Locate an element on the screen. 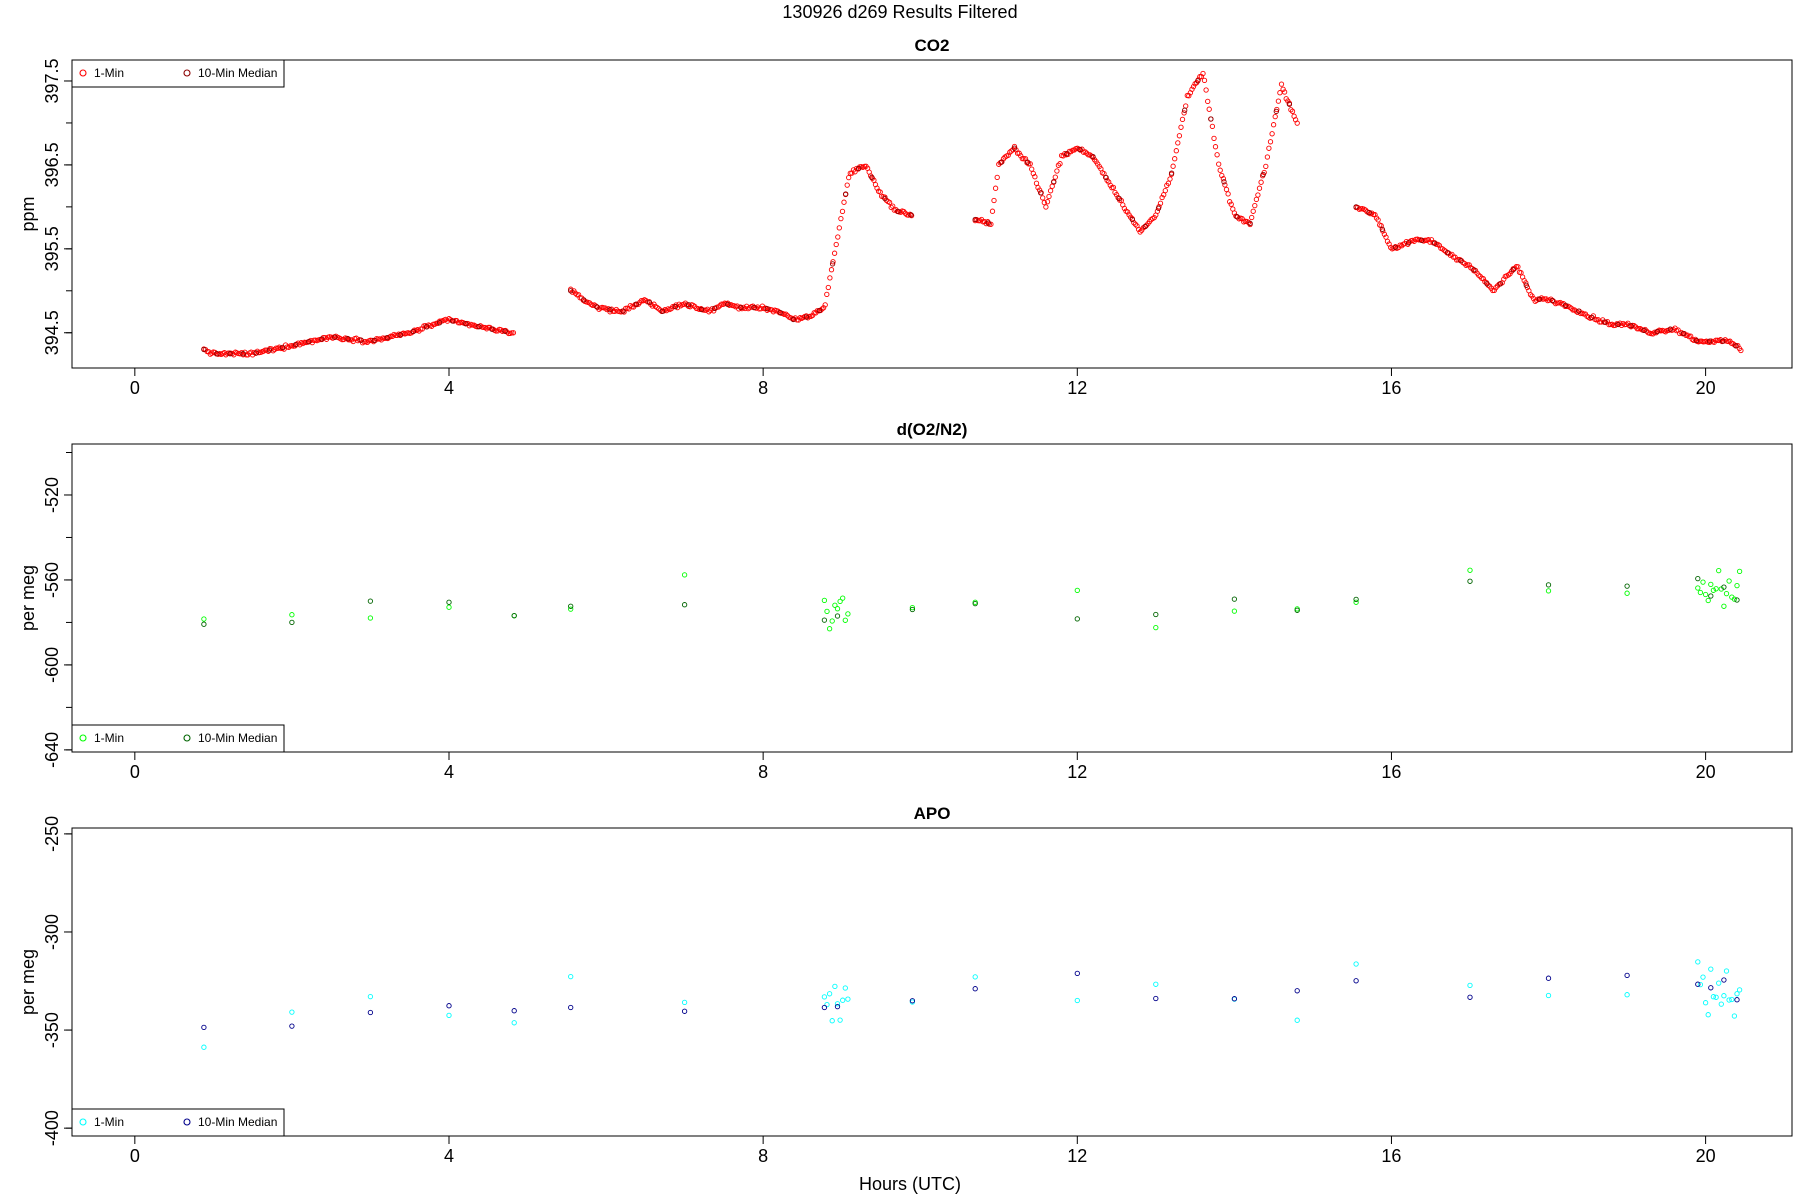 The image size is (1800, 1200). panel-title-co2: CO2 is located at coordinates (932, 45).